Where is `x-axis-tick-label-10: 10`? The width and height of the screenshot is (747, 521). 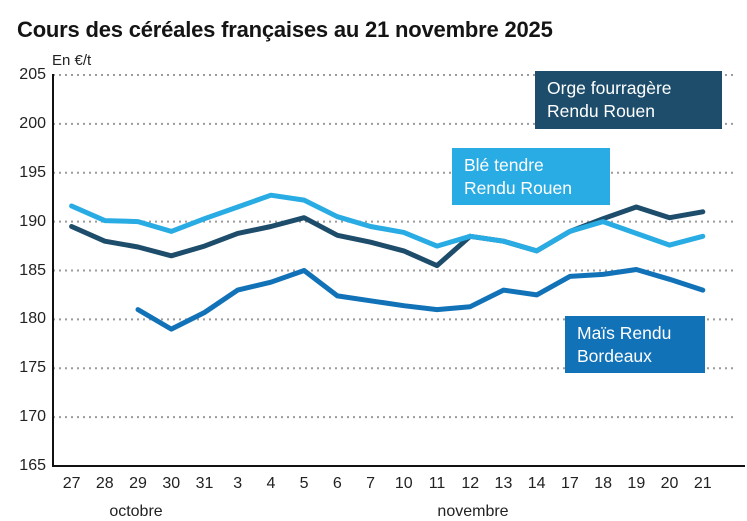
x-axis-tick-label-10: 10 is located at coordinates (403, 483).